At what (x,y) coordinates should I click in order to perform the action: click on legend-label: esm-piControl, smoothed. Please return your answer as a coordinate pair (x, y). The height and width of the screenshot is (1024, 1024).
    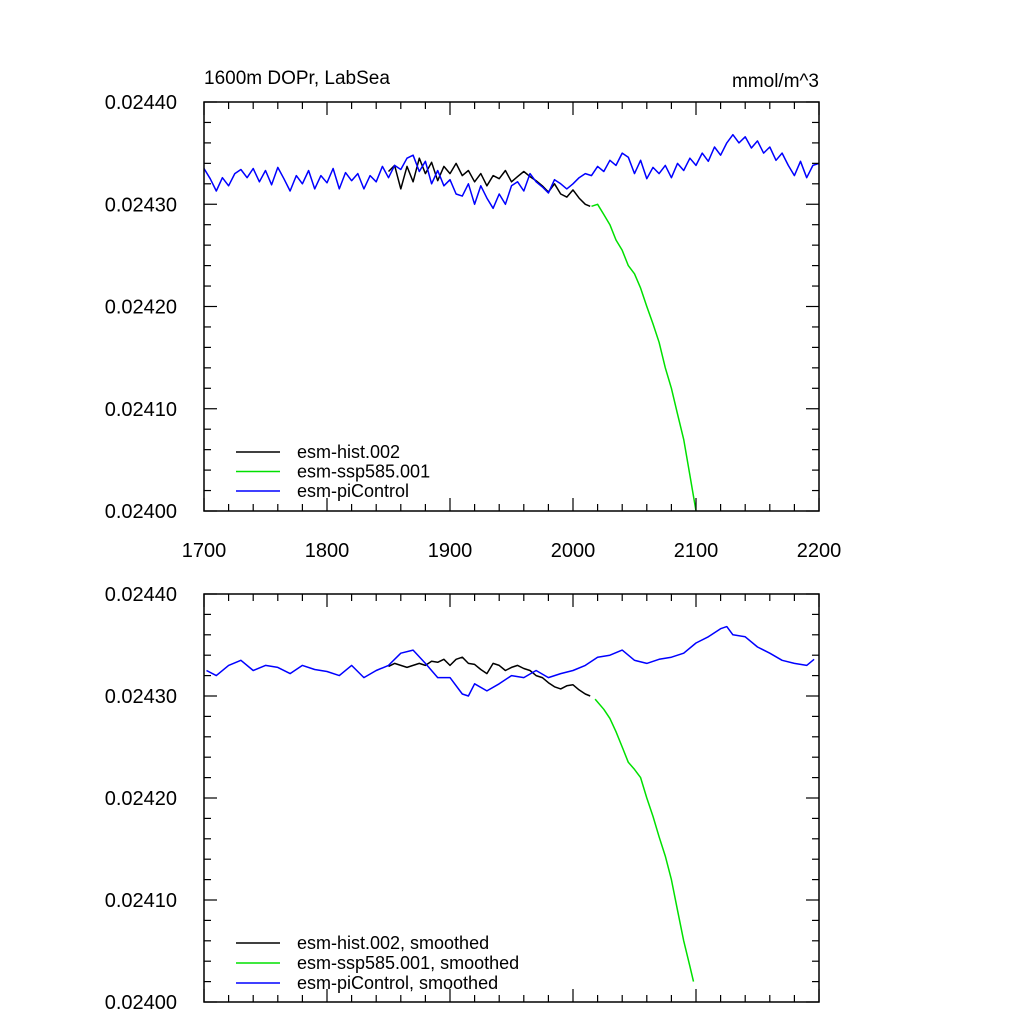
    Looking at the image, I should click on (397, 983).